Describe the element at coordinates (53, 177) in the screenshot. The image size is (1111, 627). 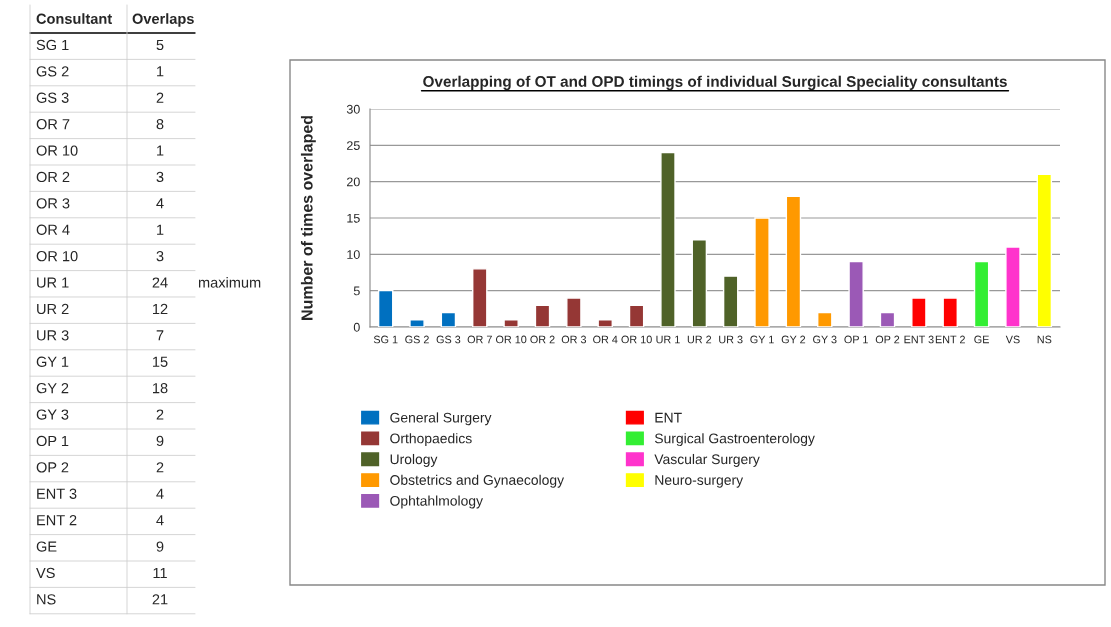
I see `category-label: OR 2` at that location.